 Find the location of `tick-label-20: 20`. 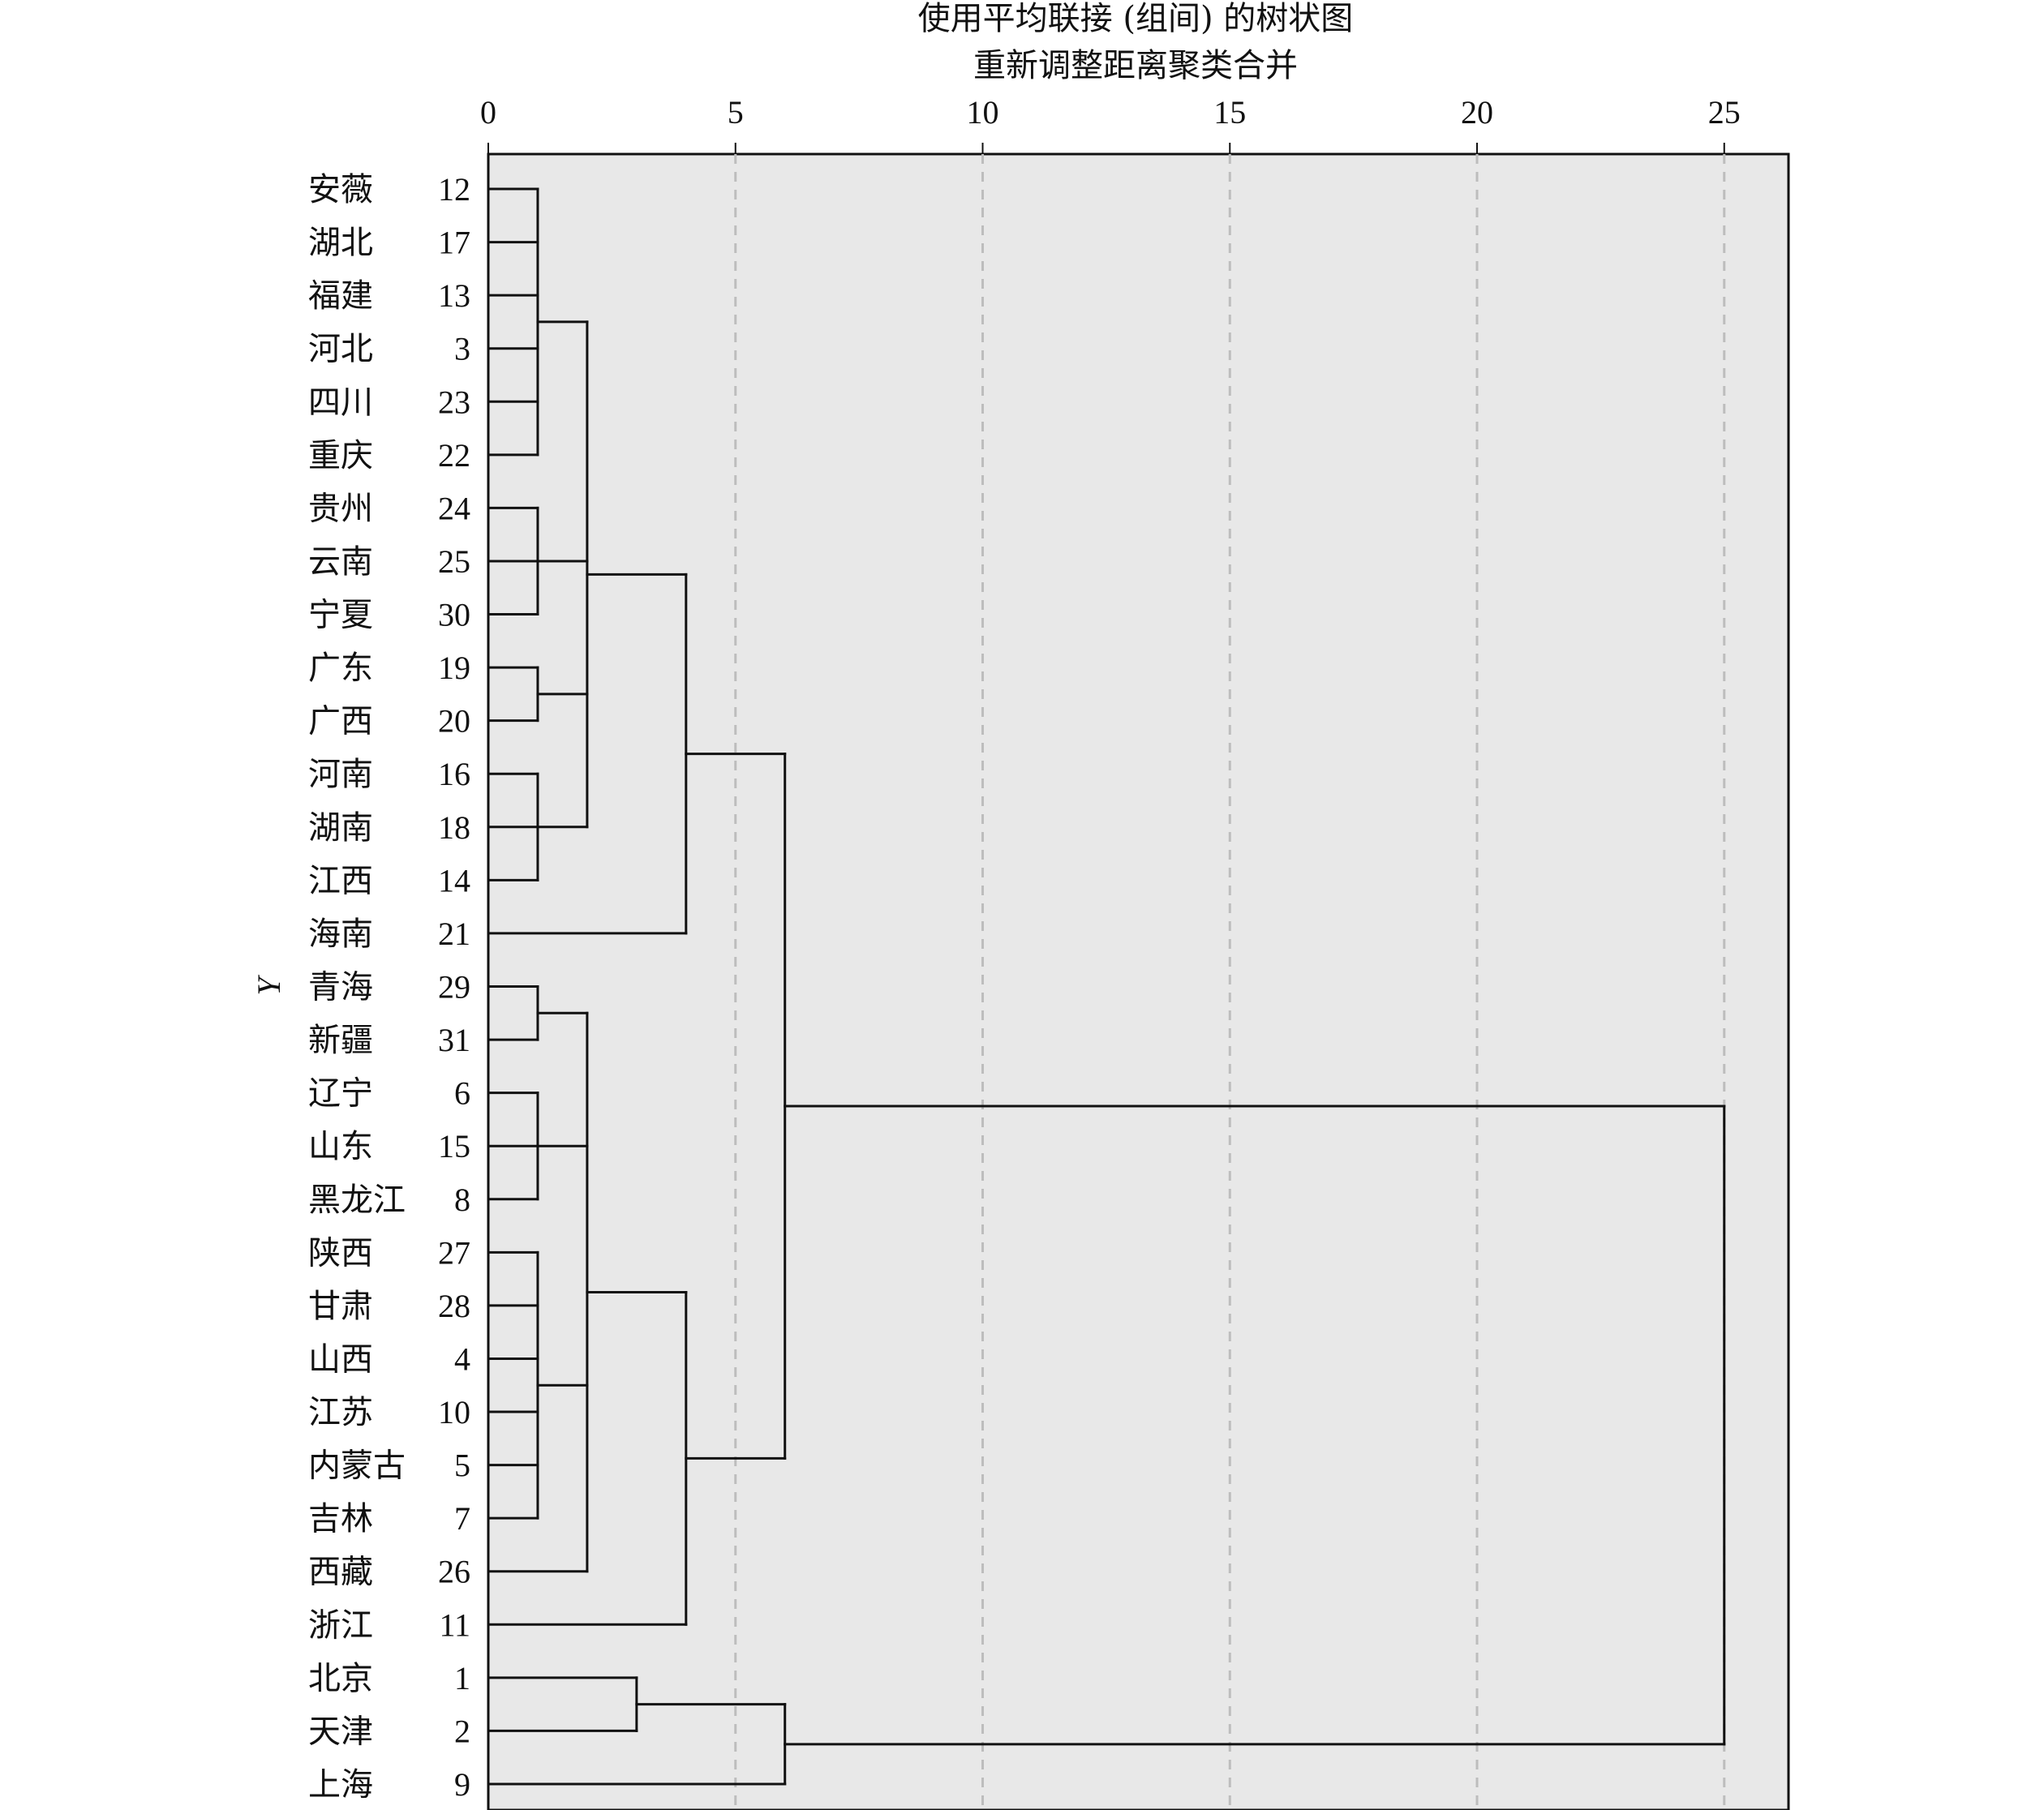

tick-label-20: 20 is located at coordinates (1477, 113).